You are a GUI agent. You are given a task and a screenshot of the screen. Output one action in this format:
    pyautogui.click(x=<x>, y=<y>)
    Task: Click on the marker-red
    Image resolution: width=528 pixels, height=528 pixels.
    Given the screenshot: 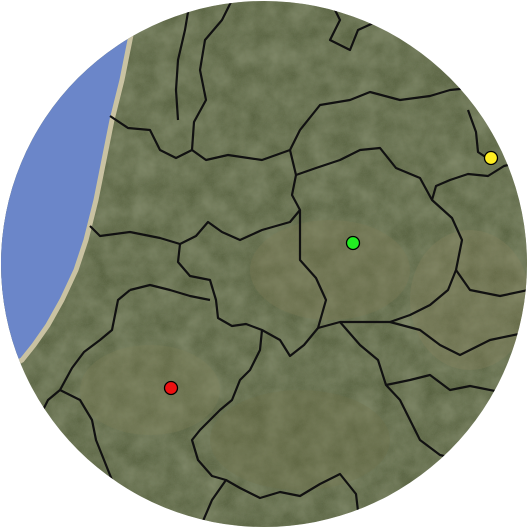 What is the action you would take?
    pyautogui.click(x=171, y=388)
    